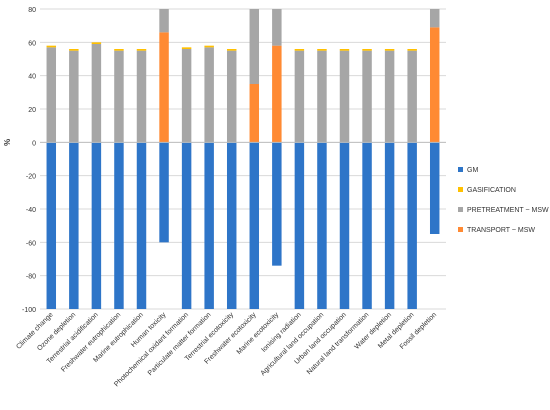 The width and height of the screenshot is (550, 410). Describe the element at coordinates (31, 243) in the screenshot. I see `y-tick-label: -60` at that location.